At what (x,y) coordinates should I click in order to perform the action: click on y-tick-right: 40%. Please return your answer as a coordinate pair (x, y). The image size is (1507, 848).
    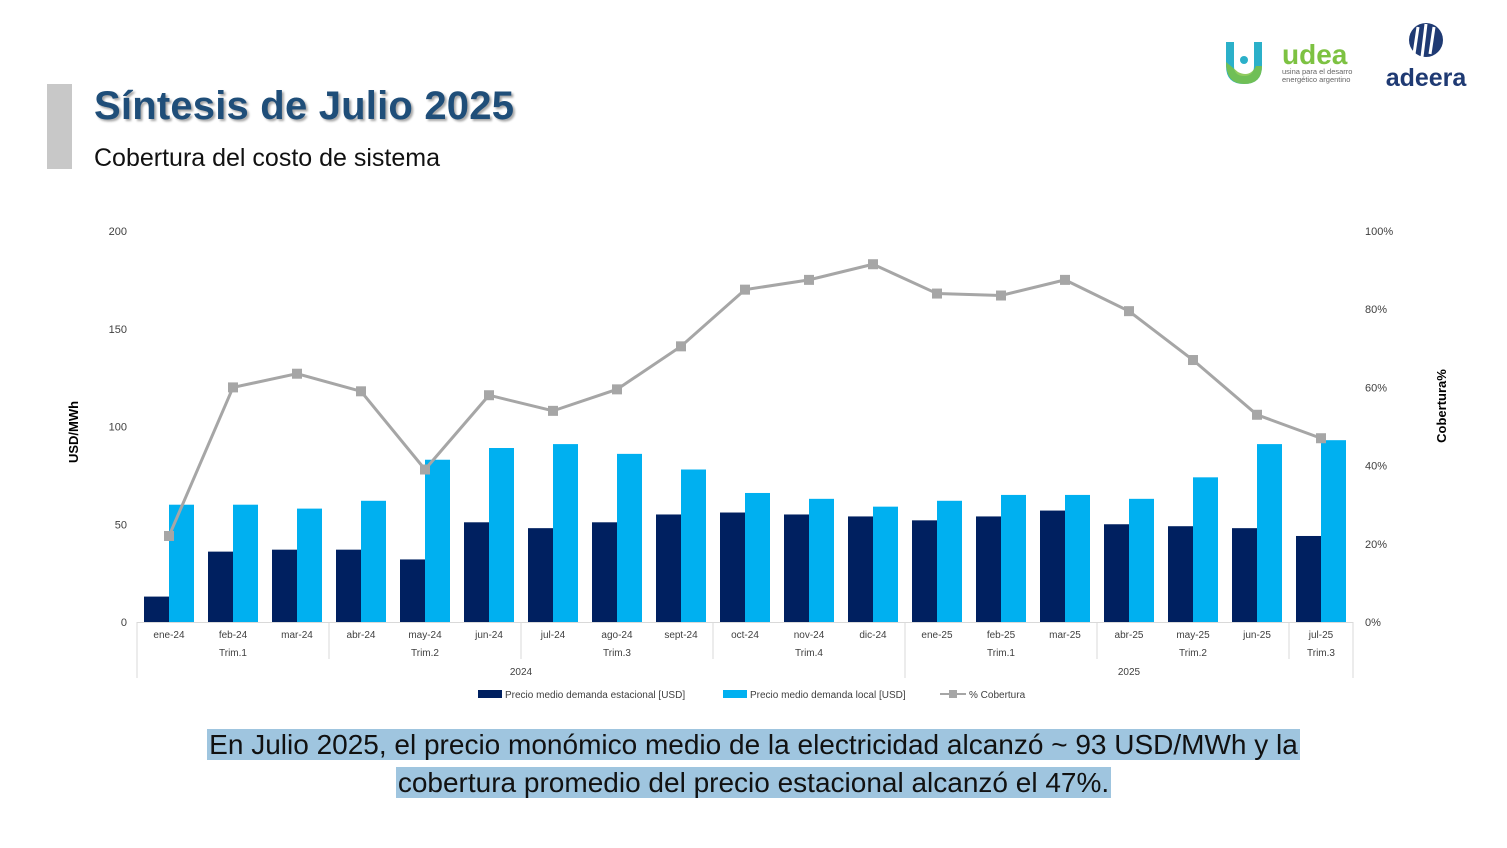
    Looking at the image, I should click on (1376, 467).